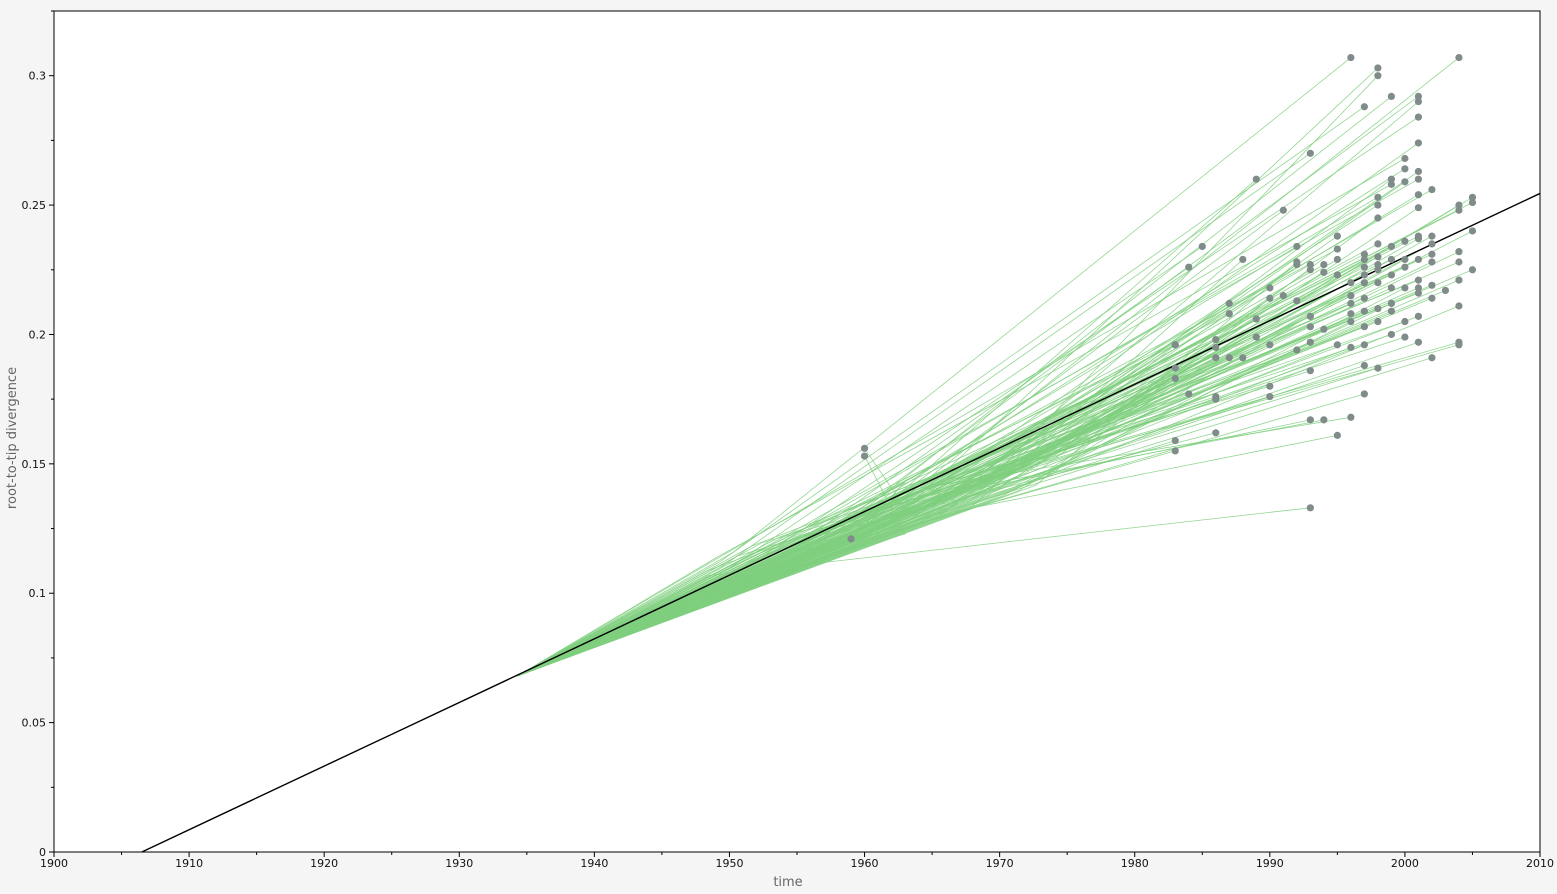 This screenshot has width=1557, height=894. Describe the element at coordinates (459, 863) in the screenshot. I see `x-tick-label: 1930` at that location.